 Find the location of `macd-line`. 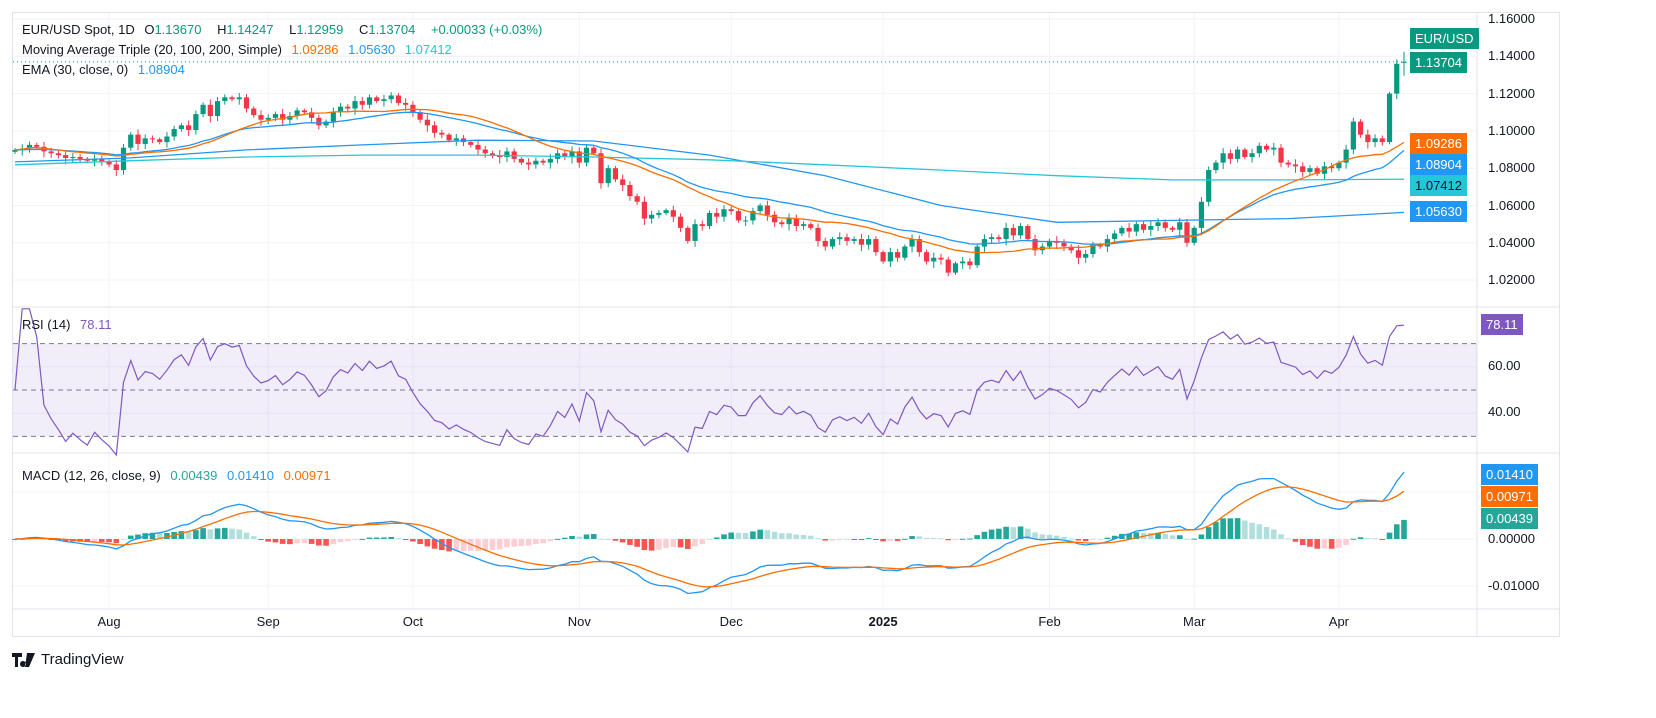

macd-line is located at coordinates (709, 533).